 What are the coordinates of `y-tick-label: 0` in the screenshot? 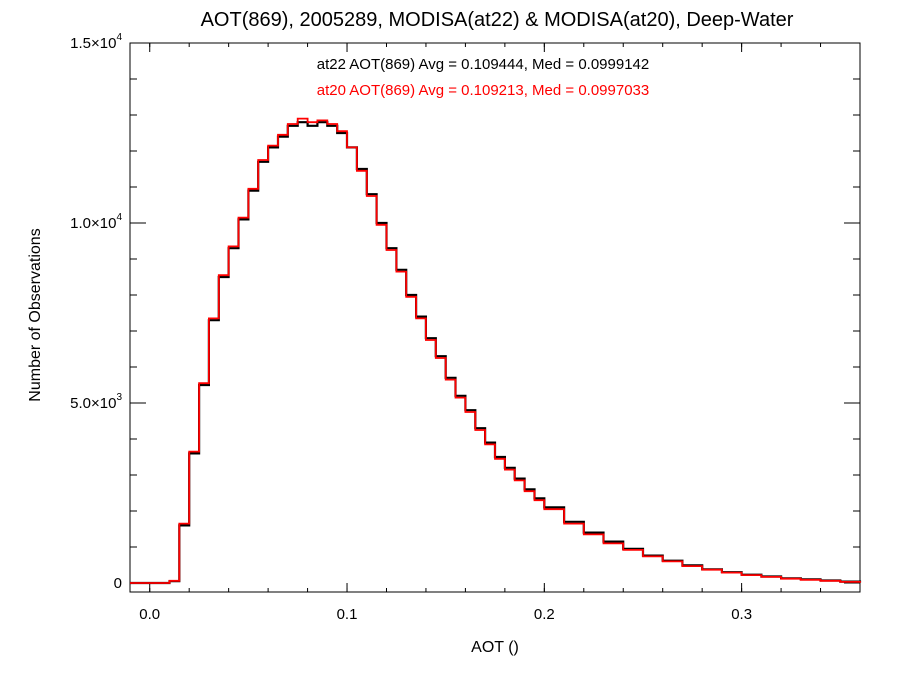 It's located at (118, 583).